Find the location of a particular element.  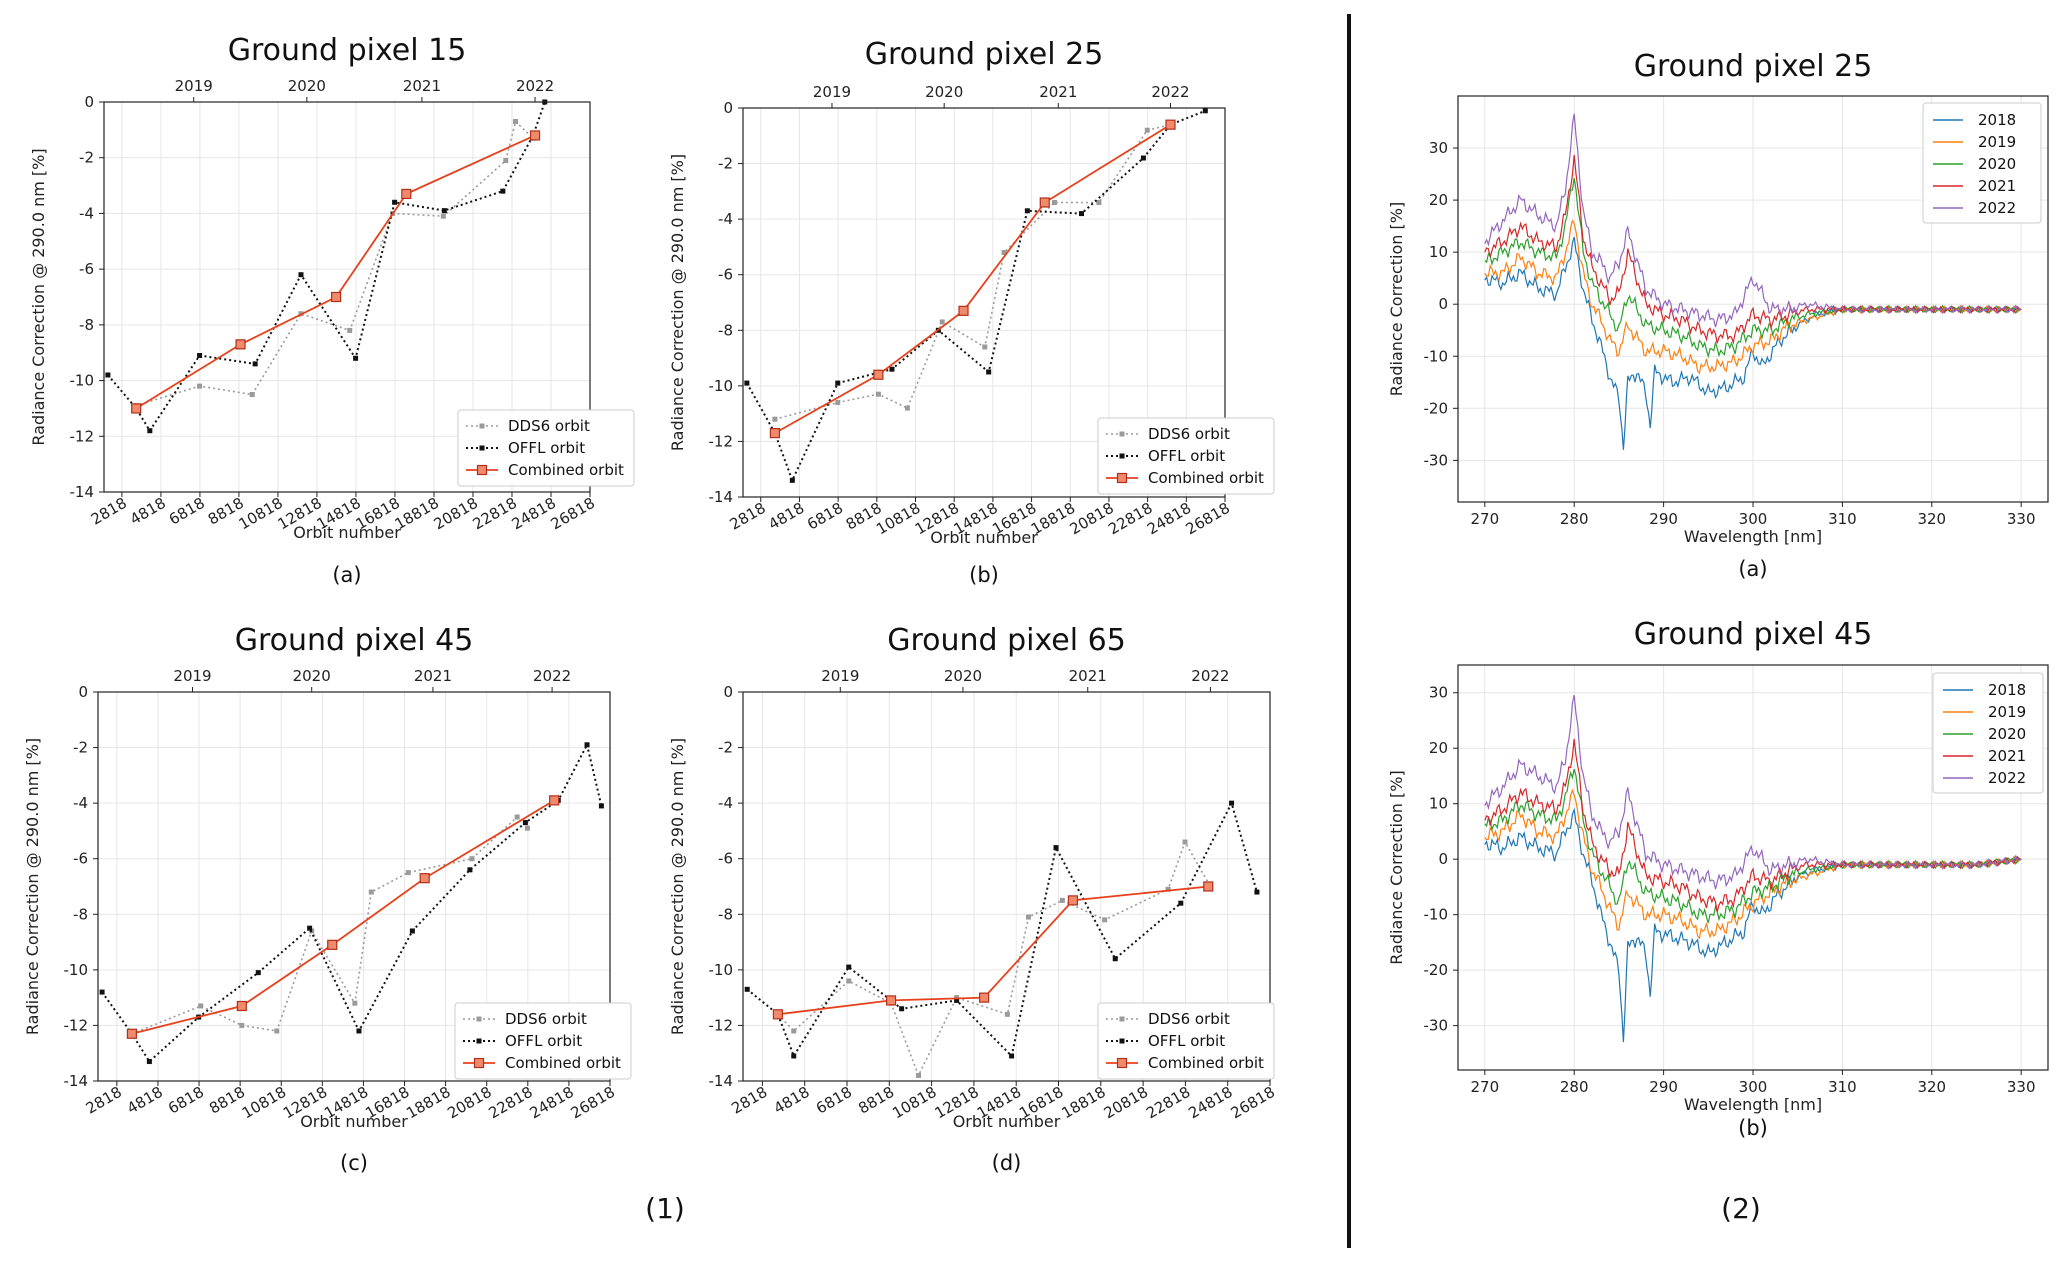

offl-line-tail is located at coordinates (594, 775).